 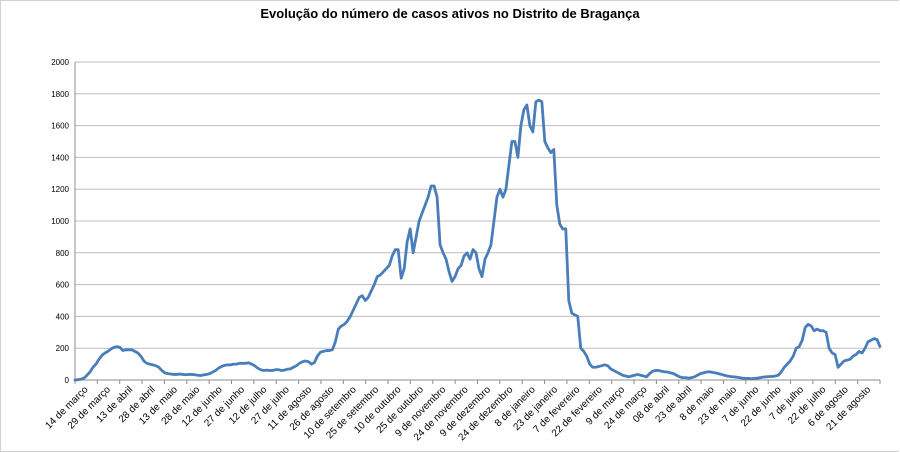 What do you see at coordinates (60, 126) in the screenshot?
I see `y-tick-label: 1600` at bounding box center [60, 126].